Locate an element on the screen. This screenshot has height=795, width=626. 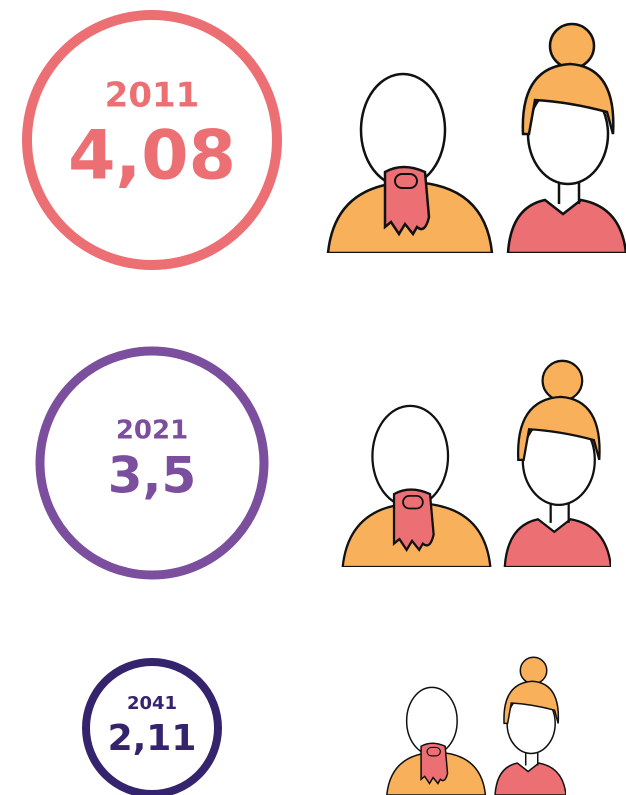
year: 2041 is located at coordinates (152, 703).